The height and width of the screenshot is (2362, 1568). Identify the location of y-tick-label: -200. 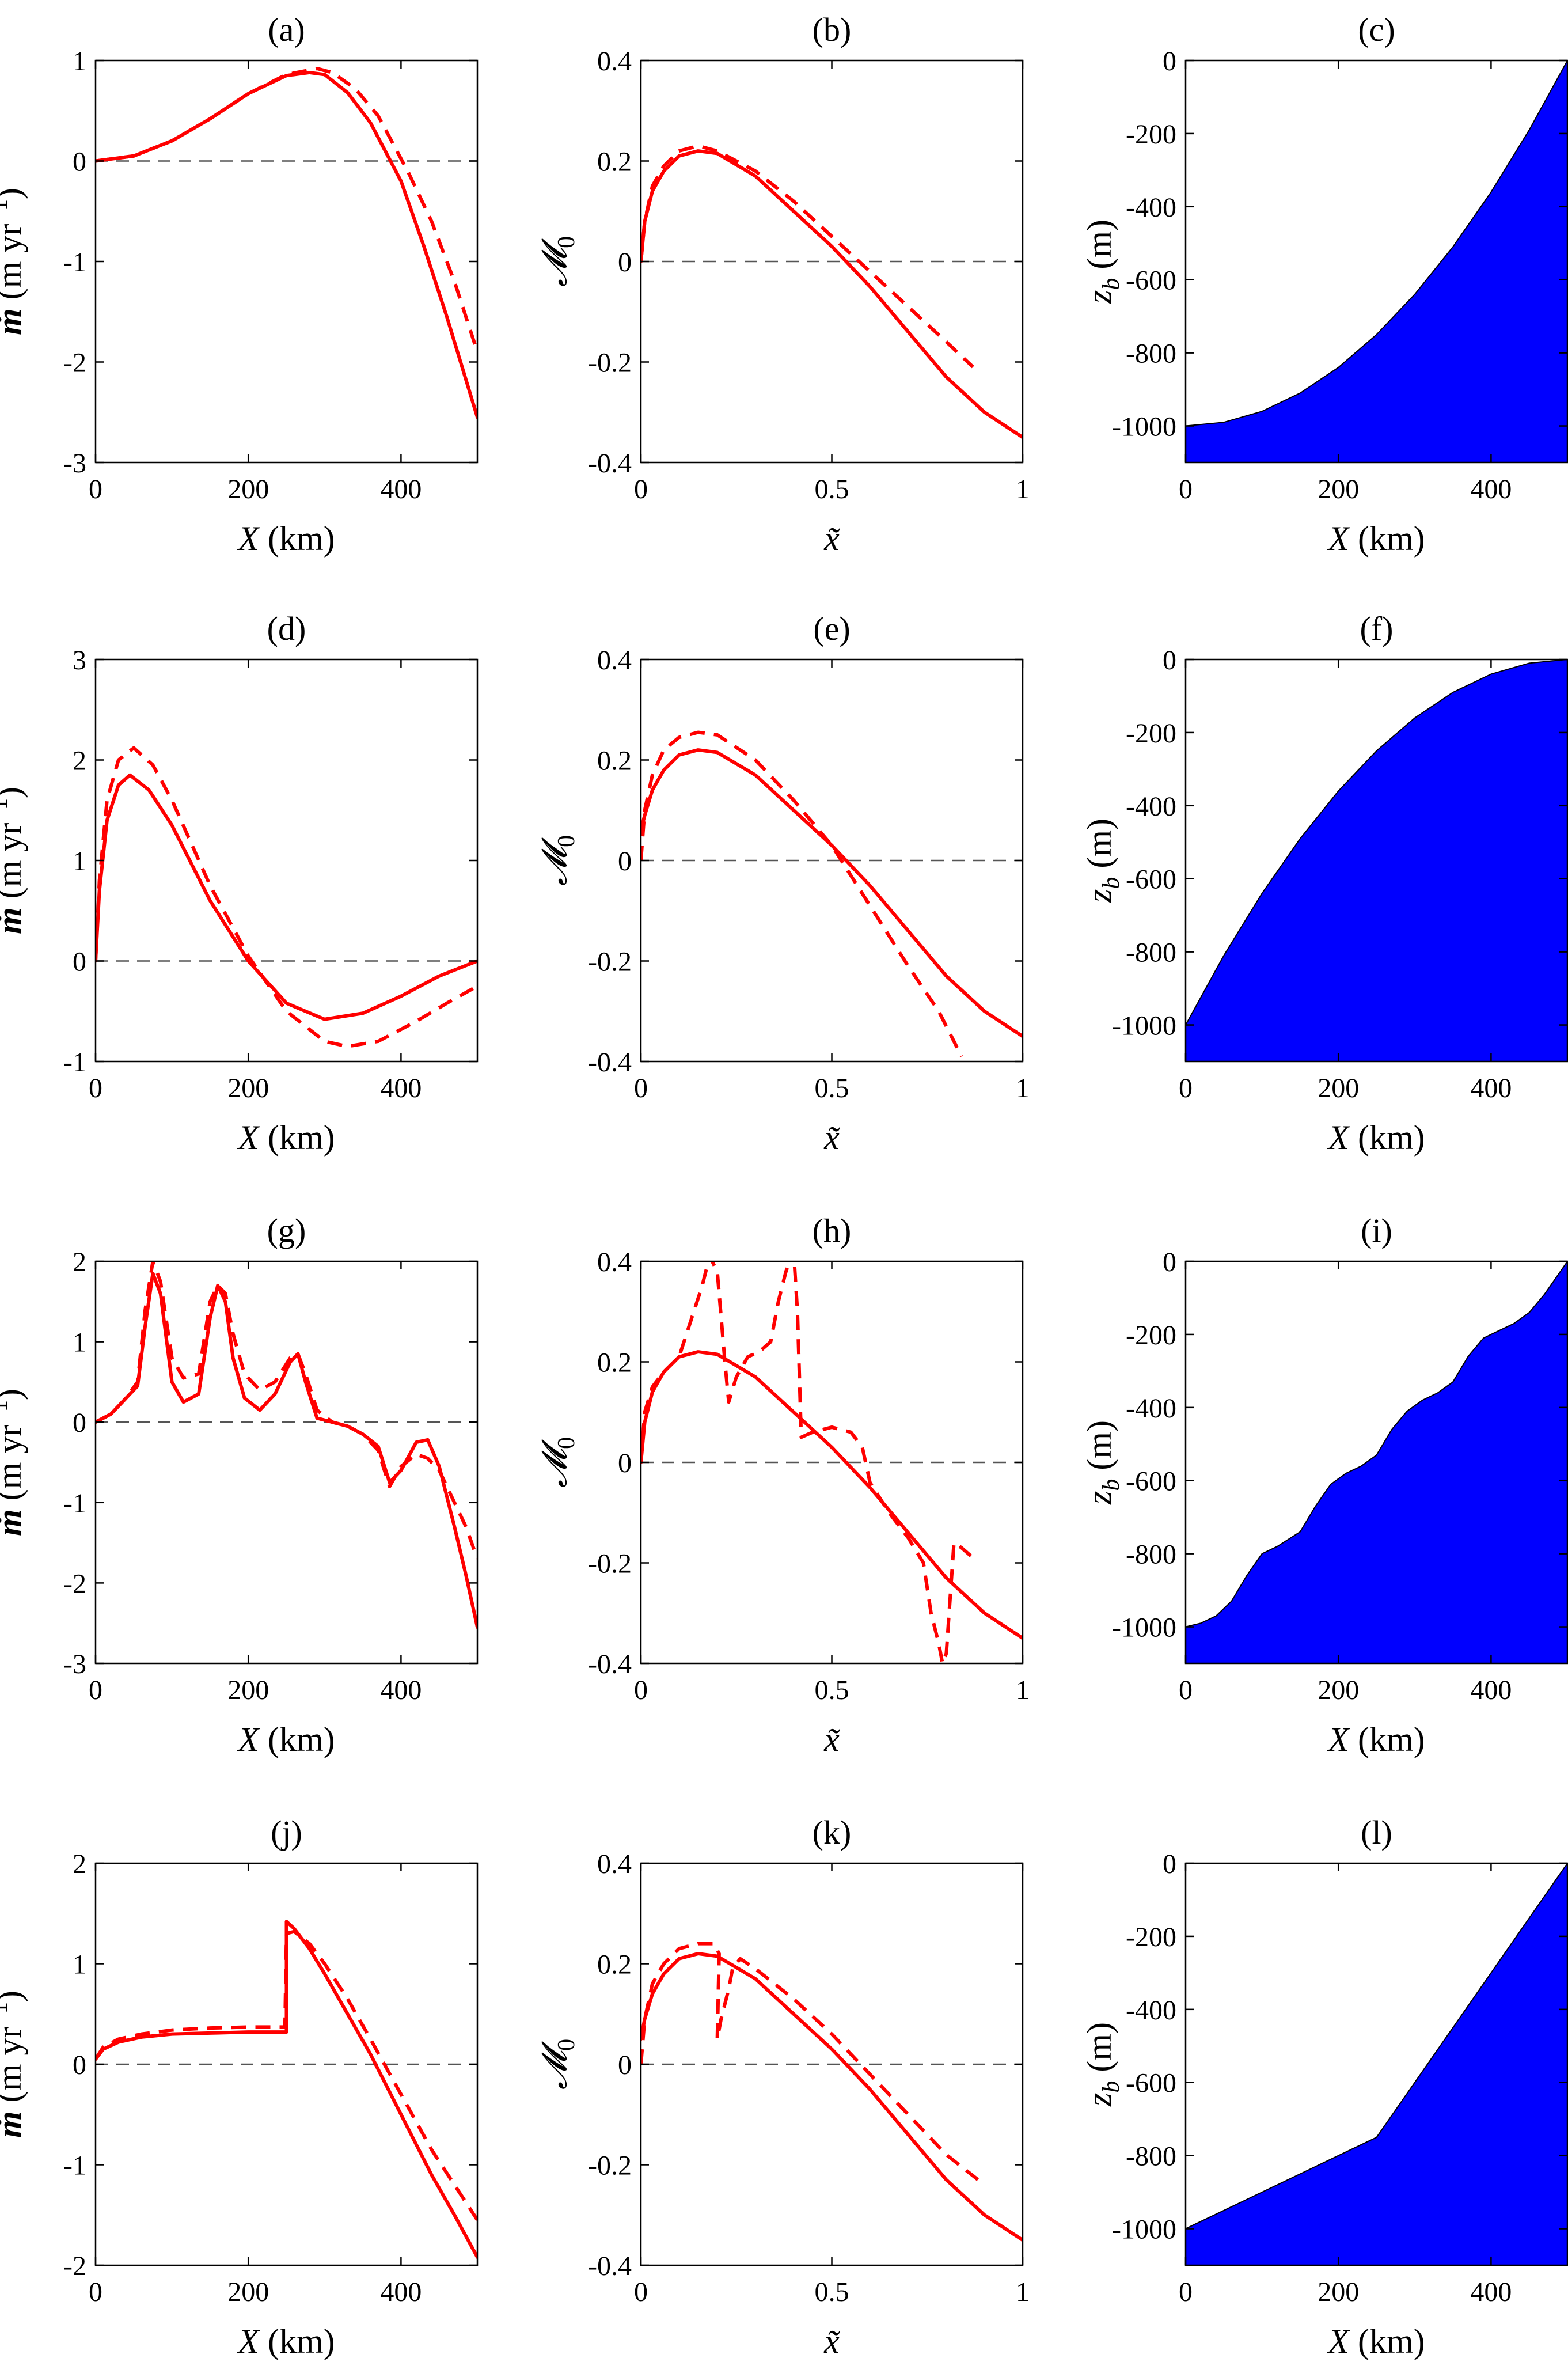
(1151, 134).